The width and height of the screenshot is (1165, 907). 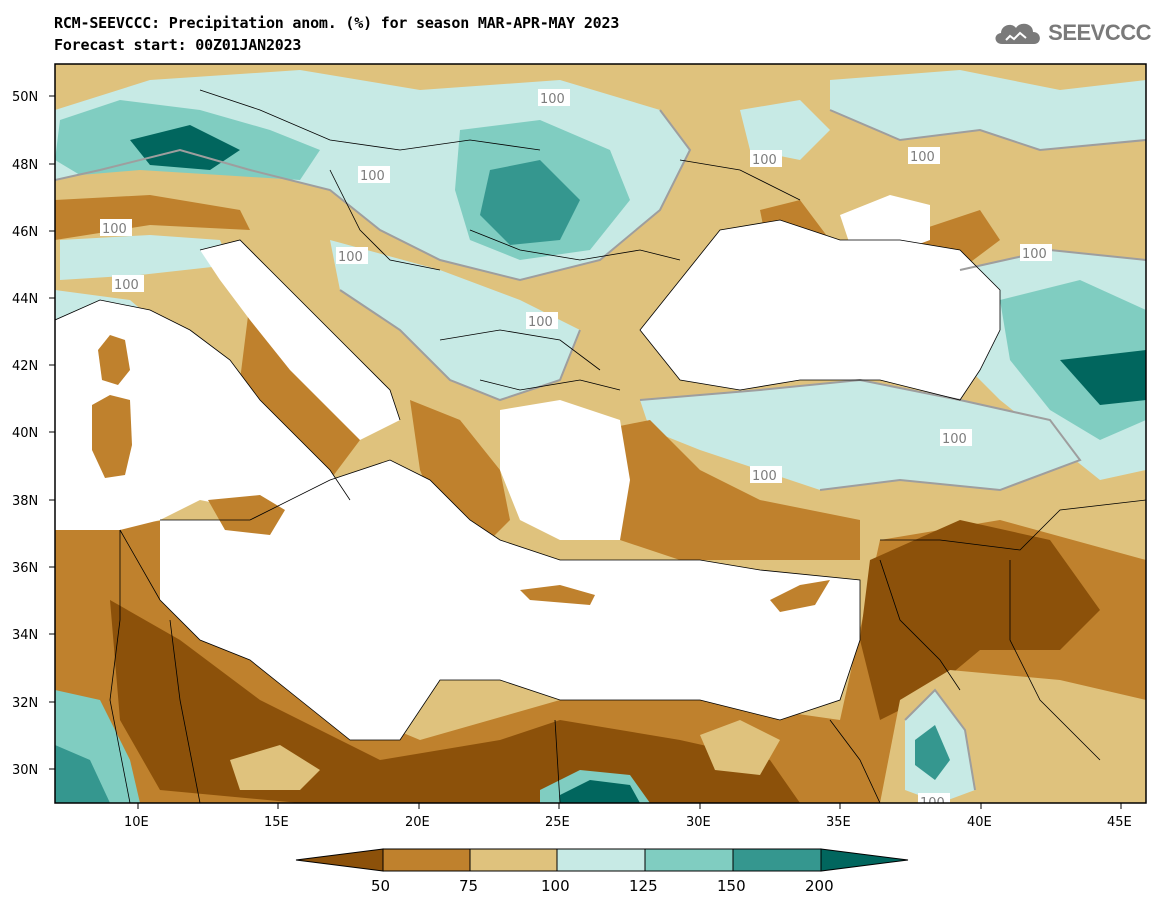 What do you see at coordinates (628, 822) in the screenshot?
I see `longitude-labels: 10E 15E 20E 25E 30E 35E 40E 45E` at bounding box center [628, 822].